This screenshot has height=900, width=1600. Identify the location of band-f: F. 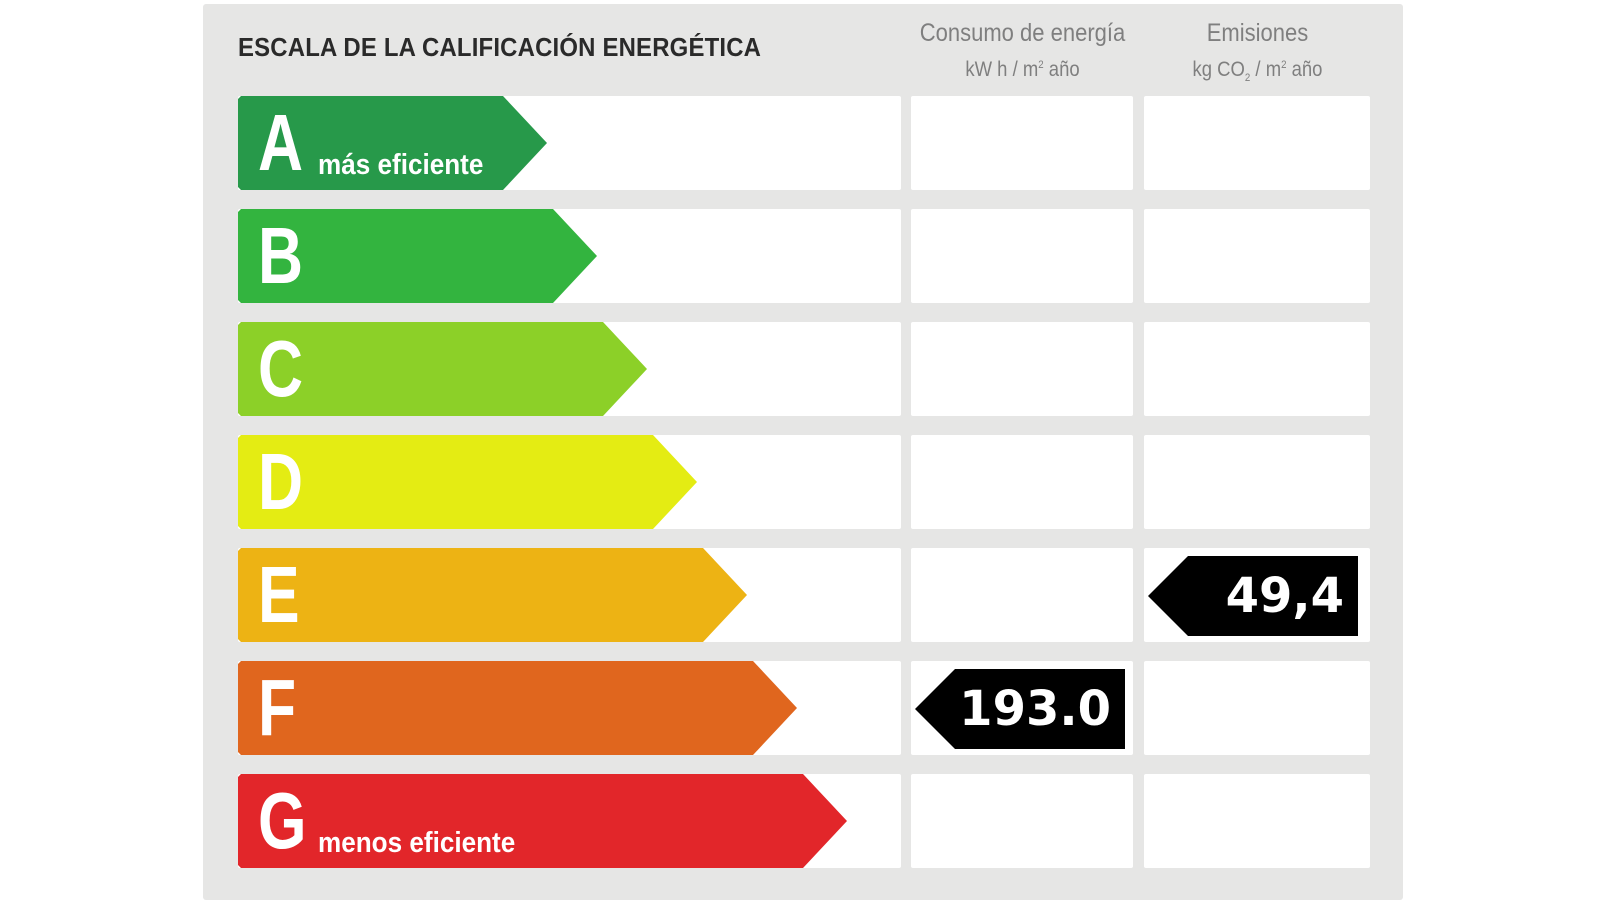
(517, 708).